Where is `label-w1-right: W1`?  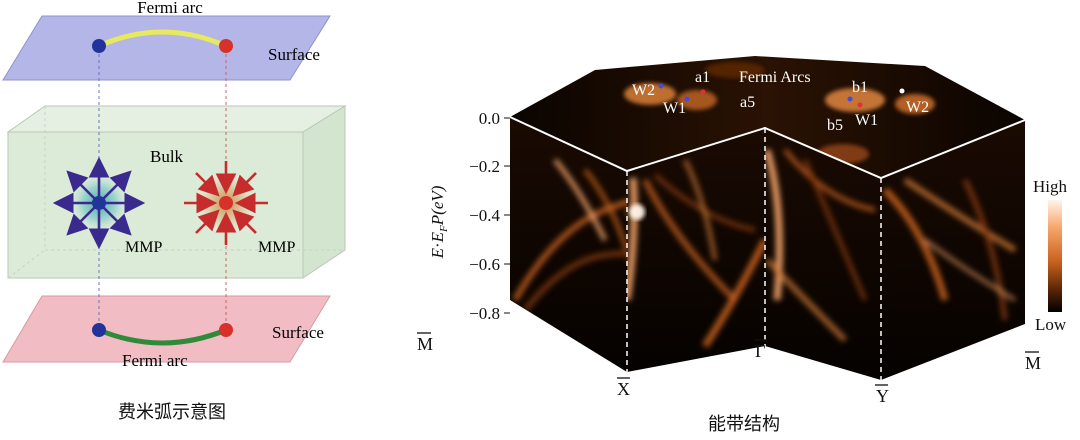 label-w1-right: W1 is located at coordinates (866, 120).